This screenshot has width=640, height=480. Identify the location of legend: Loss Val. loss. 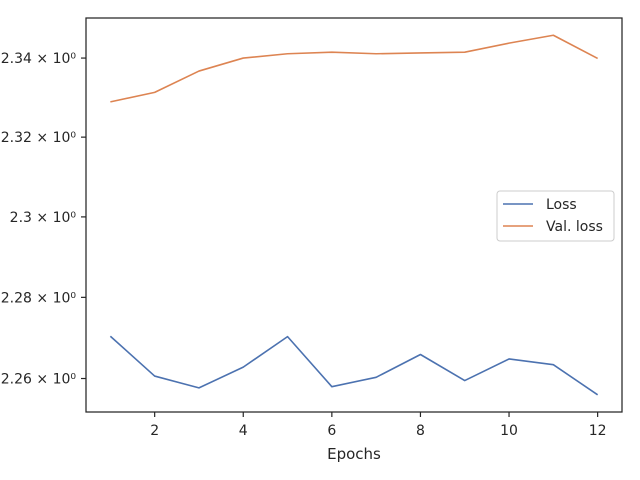
(555, 216).